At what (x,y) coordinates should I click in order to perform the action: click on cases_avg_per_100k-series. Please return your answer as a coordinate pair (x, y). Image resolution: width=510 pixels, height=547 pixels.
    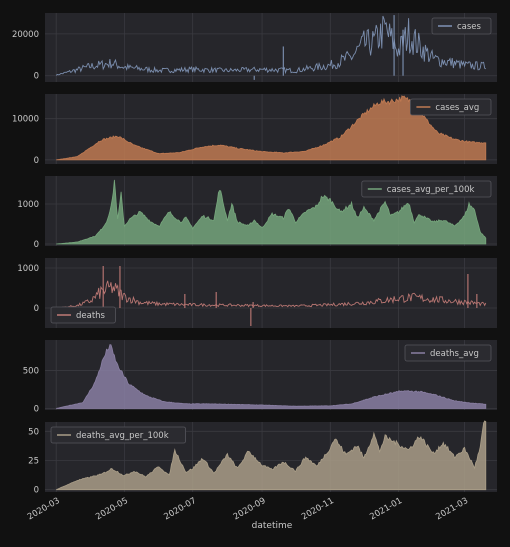
    Looking at the image, I should click on (271, 212).